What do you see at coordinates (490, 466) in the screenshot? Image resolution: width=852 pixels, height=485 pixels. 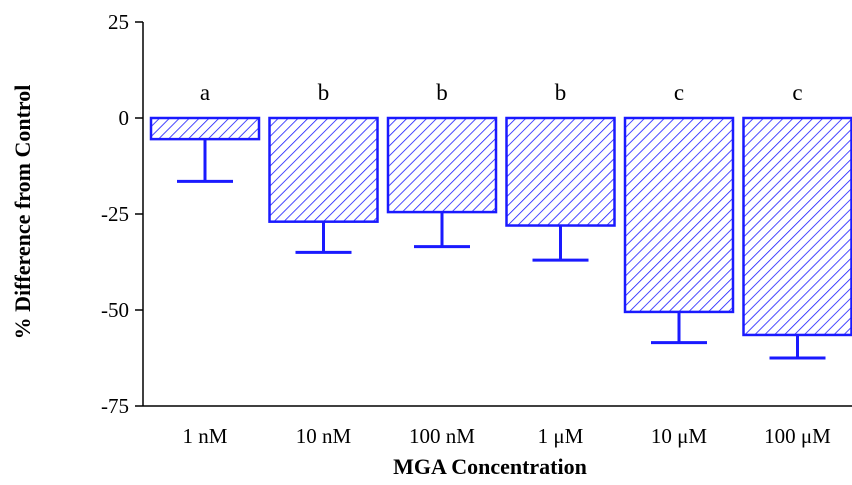 I see `x-axis-title: MGA Concentration` at bounding box center [490, 466].